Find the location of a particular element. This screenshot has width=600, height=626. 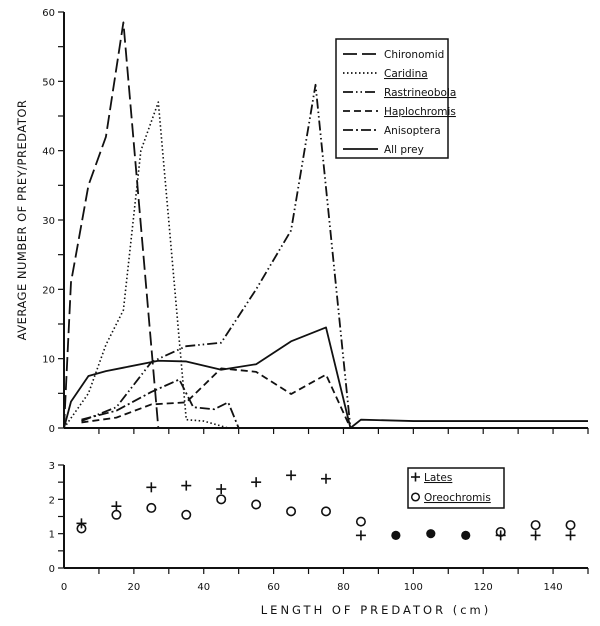

x-tick-label: 20 is located at coordinates (133, 587).